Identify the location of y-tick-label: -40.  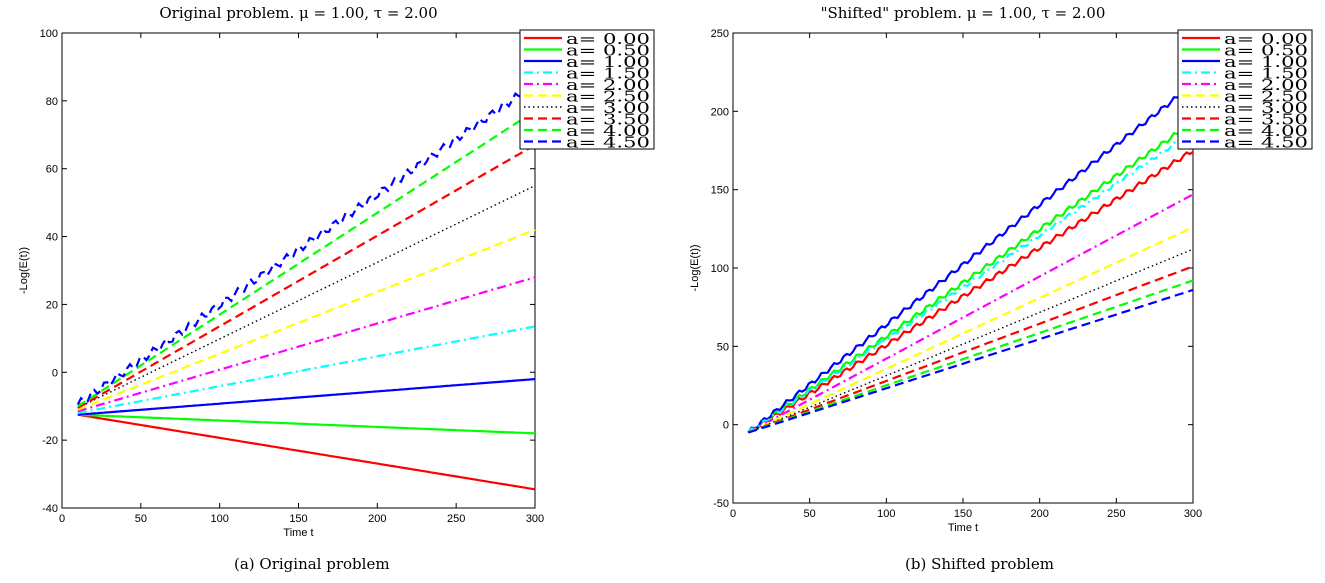
(50, 509).